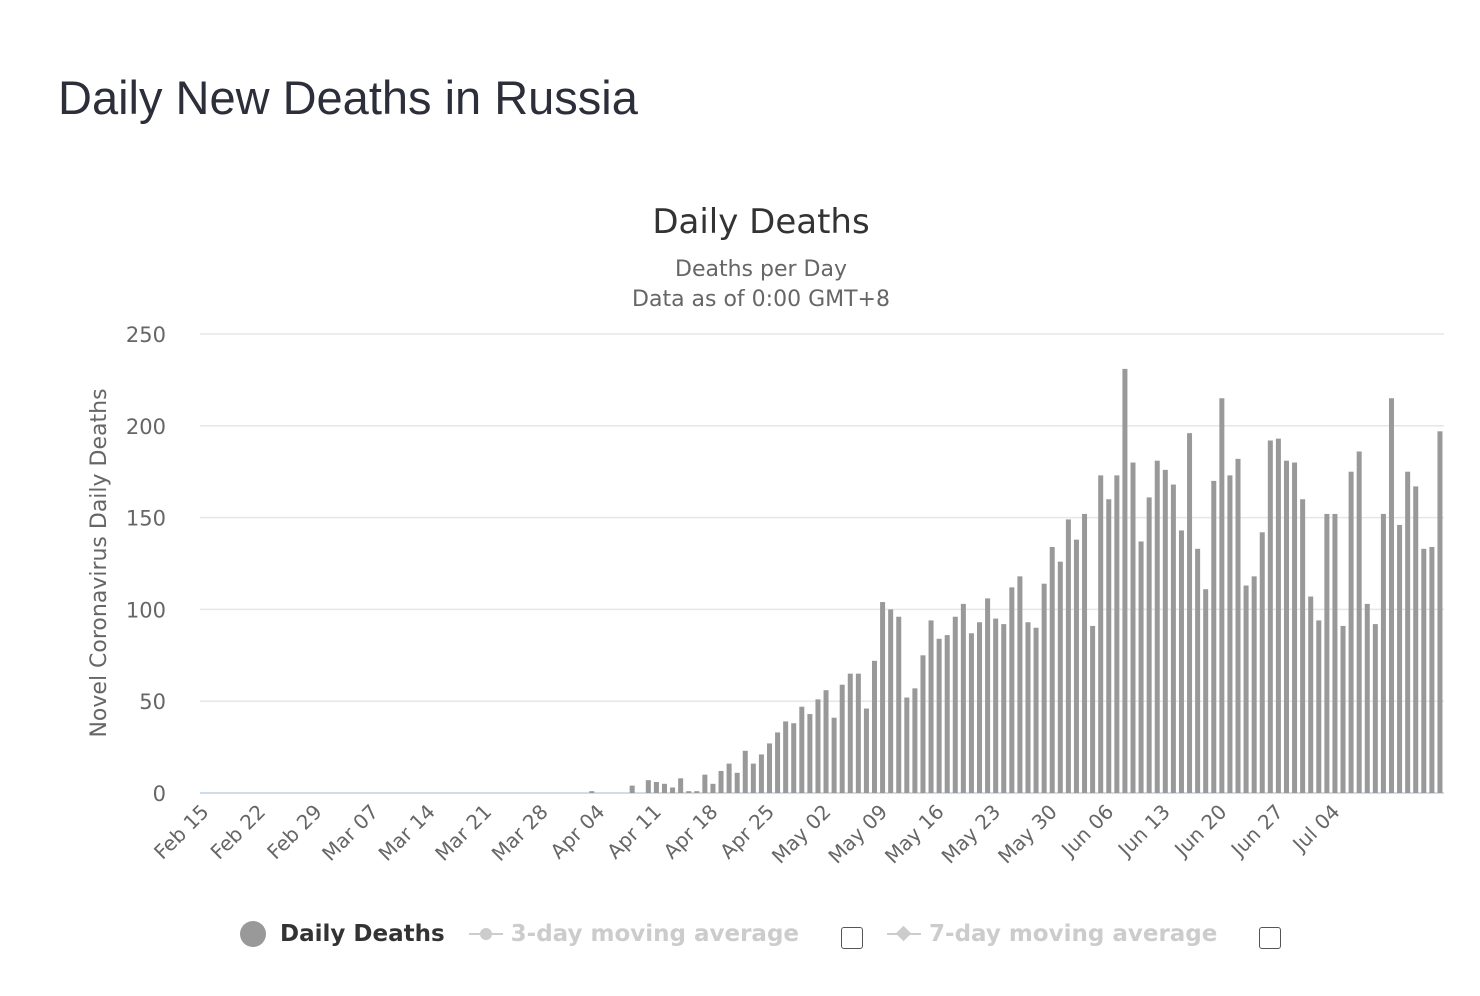 This screenshot has width=1480, height=996. Describe the element at coordinates (852, 938) in the screenshot. I see `checkbox-3-day-average` at that location.